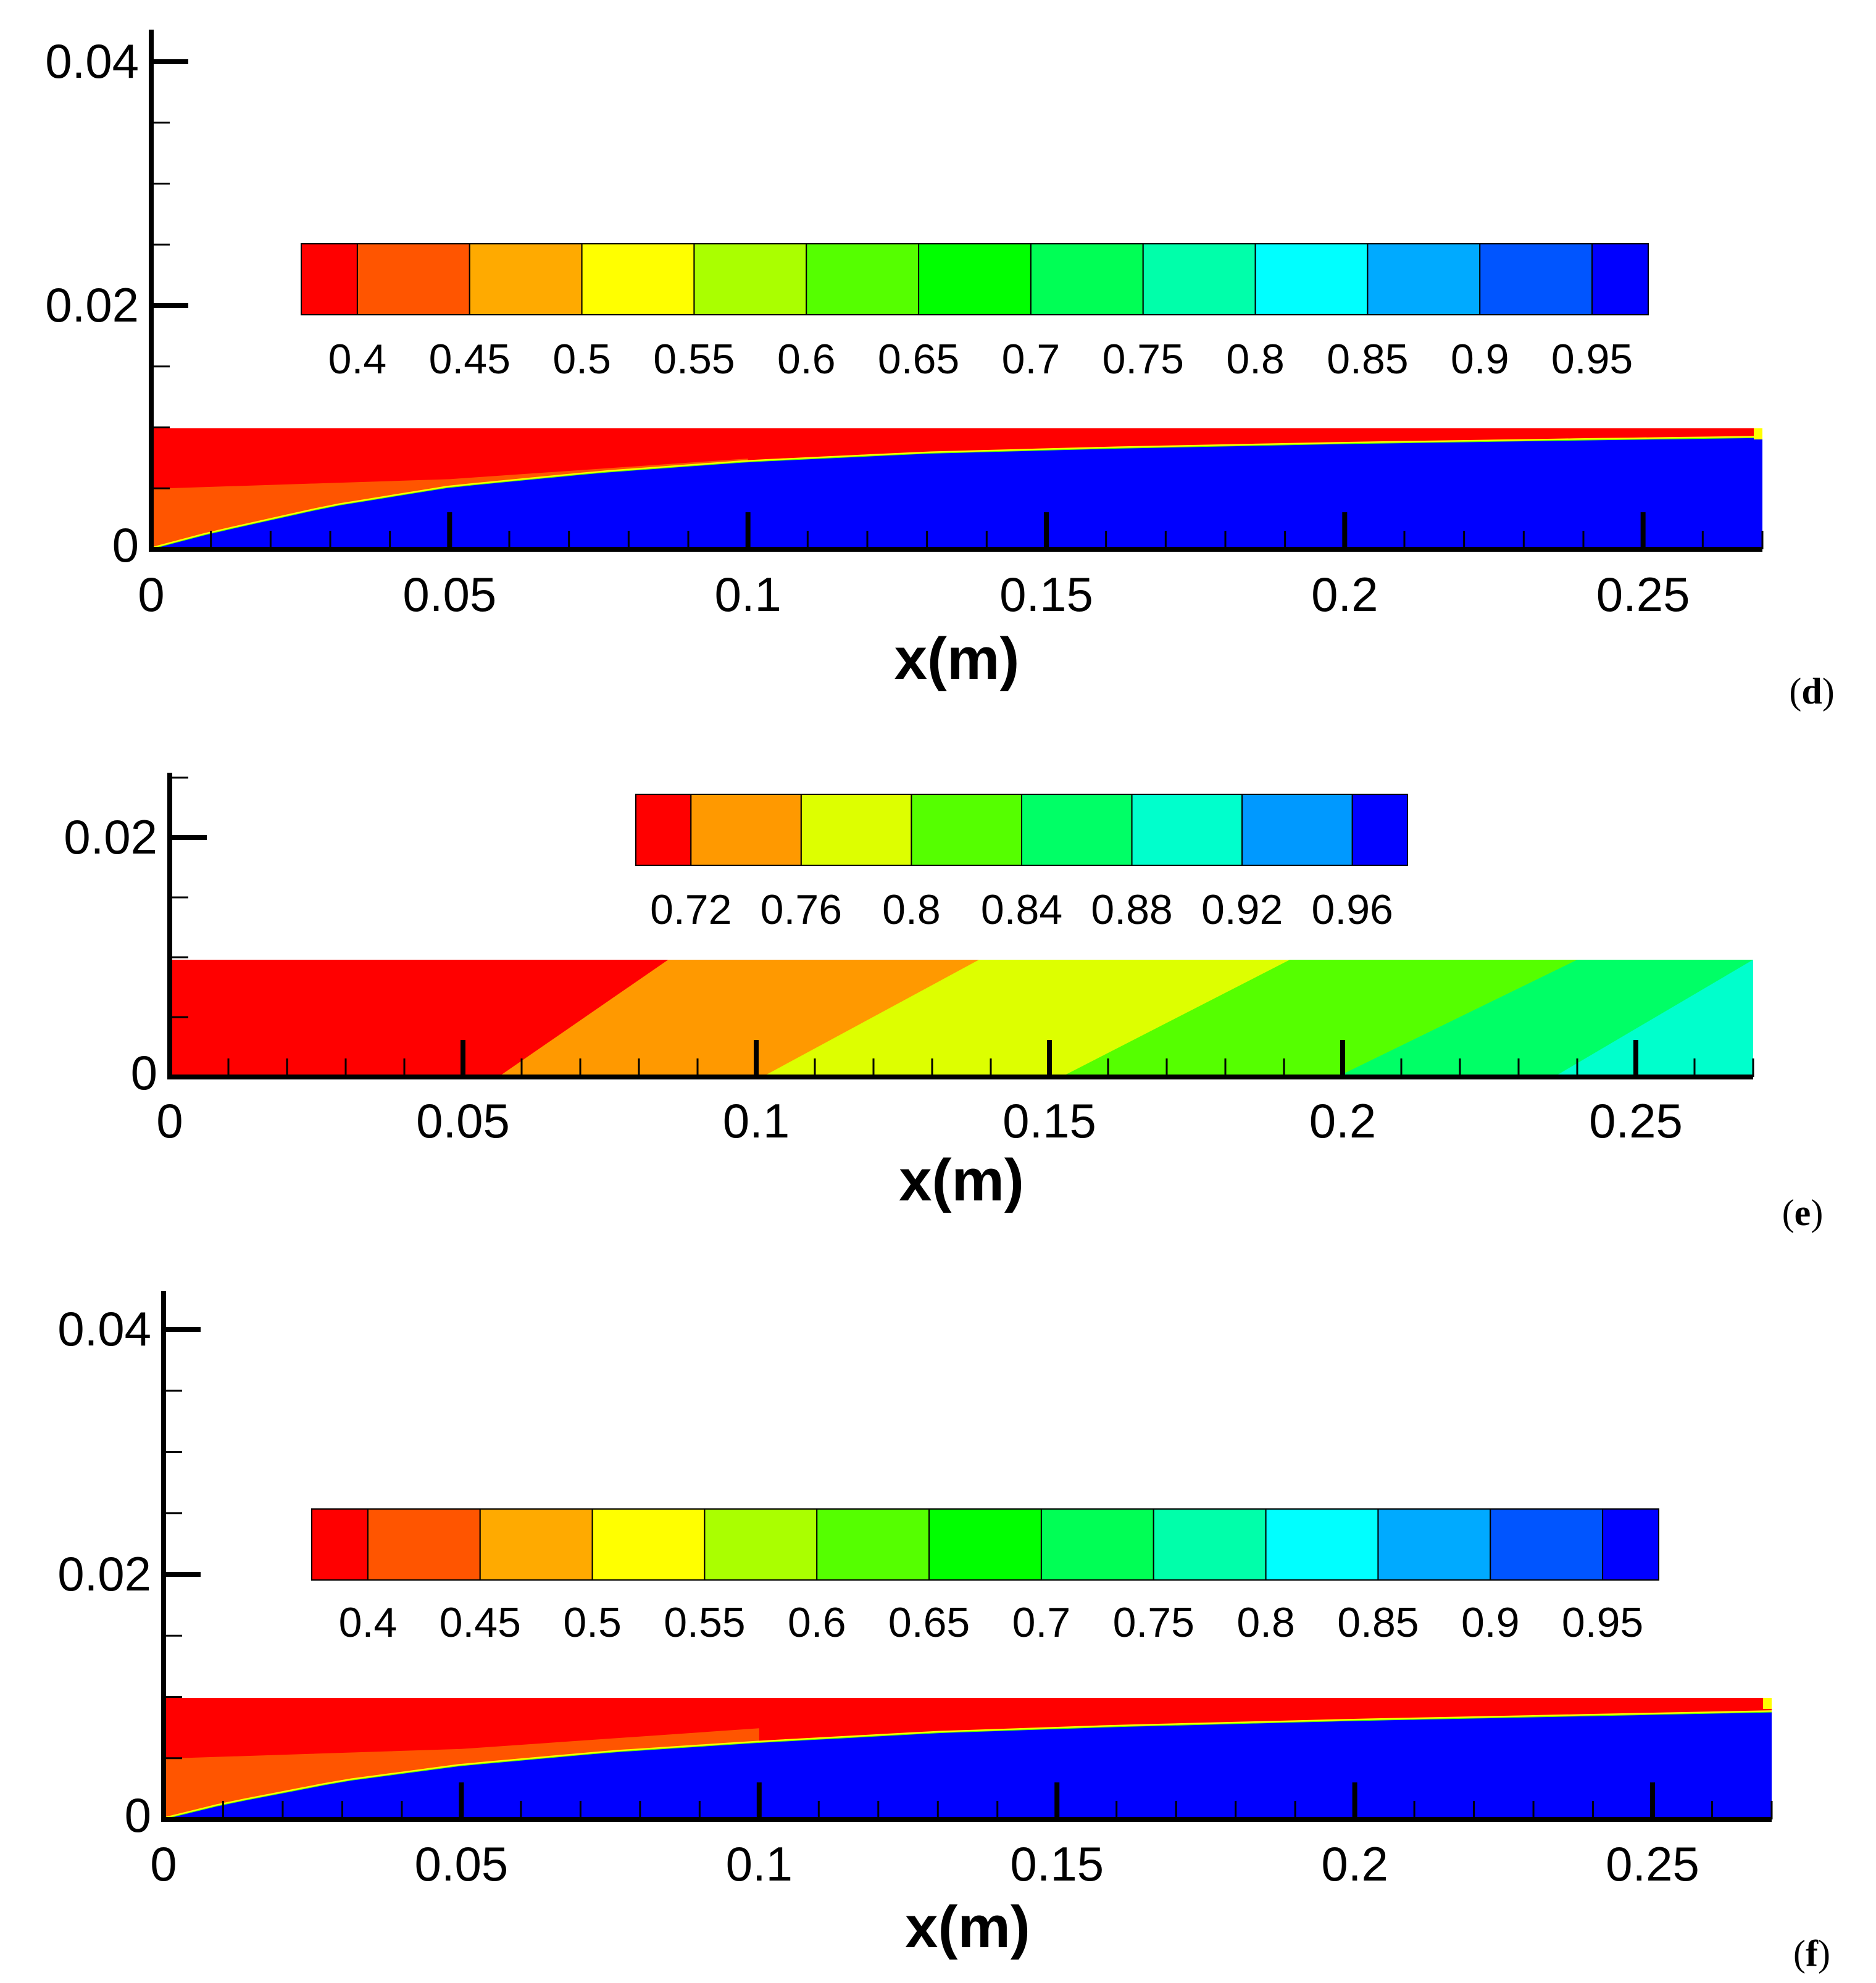 The width and height of the screenshot is (1876, 1983). I want to click on legend-label: 0.45, so click(481, 1623).